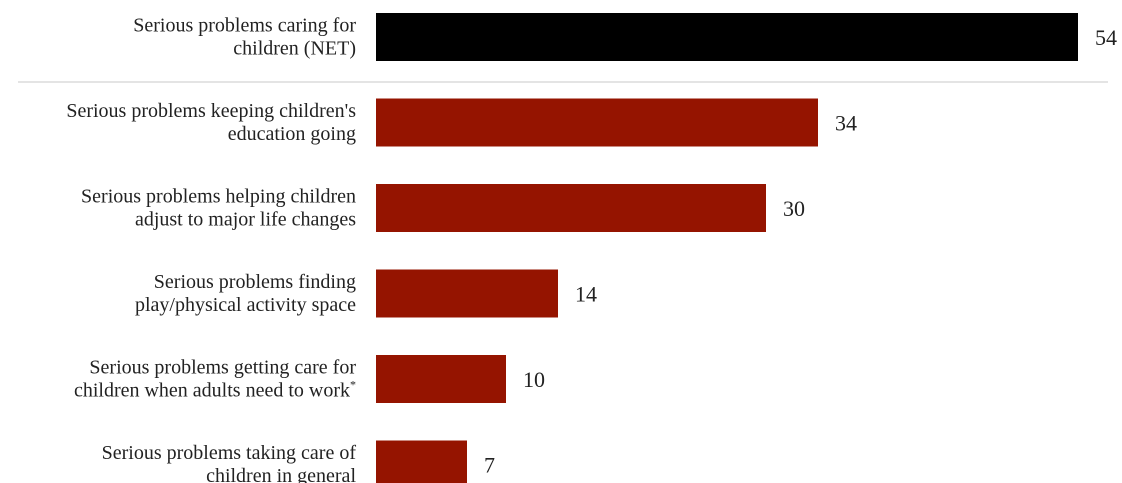 The height and width of the screenshot is (483, 1122). Describe the element at coordinates (211, 111) in the screenshot. I see `category-label-1-line-0: Serious problems keeping children's` at that location.